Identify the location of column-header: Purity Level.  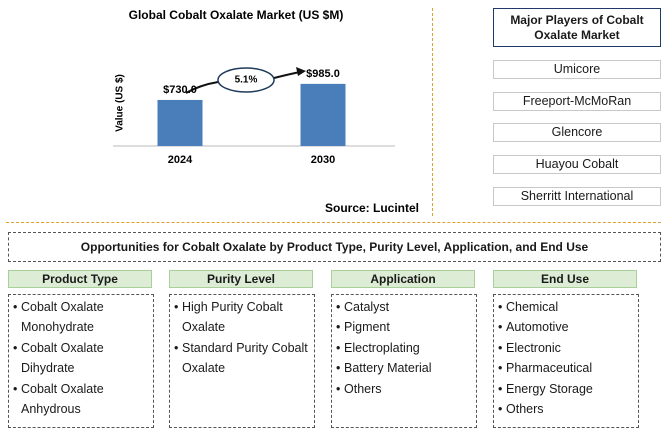
(241, 279).